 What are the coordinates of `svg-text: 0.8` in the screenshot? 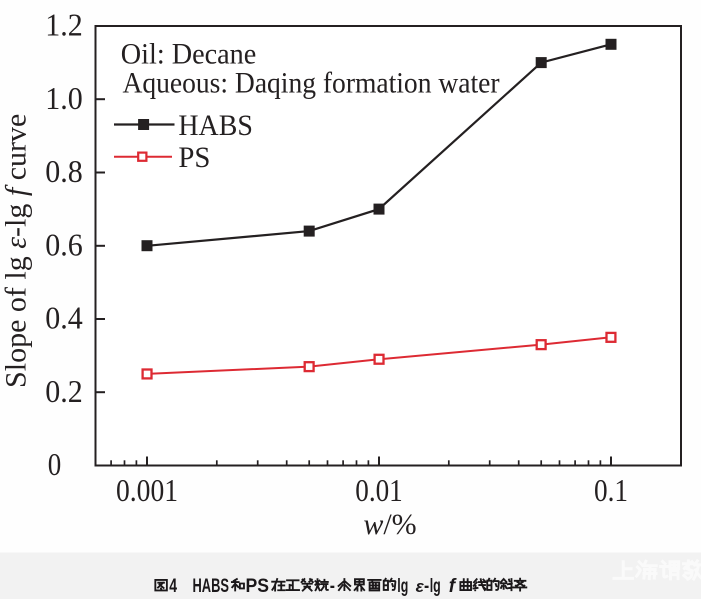 It's located at (63, 171).